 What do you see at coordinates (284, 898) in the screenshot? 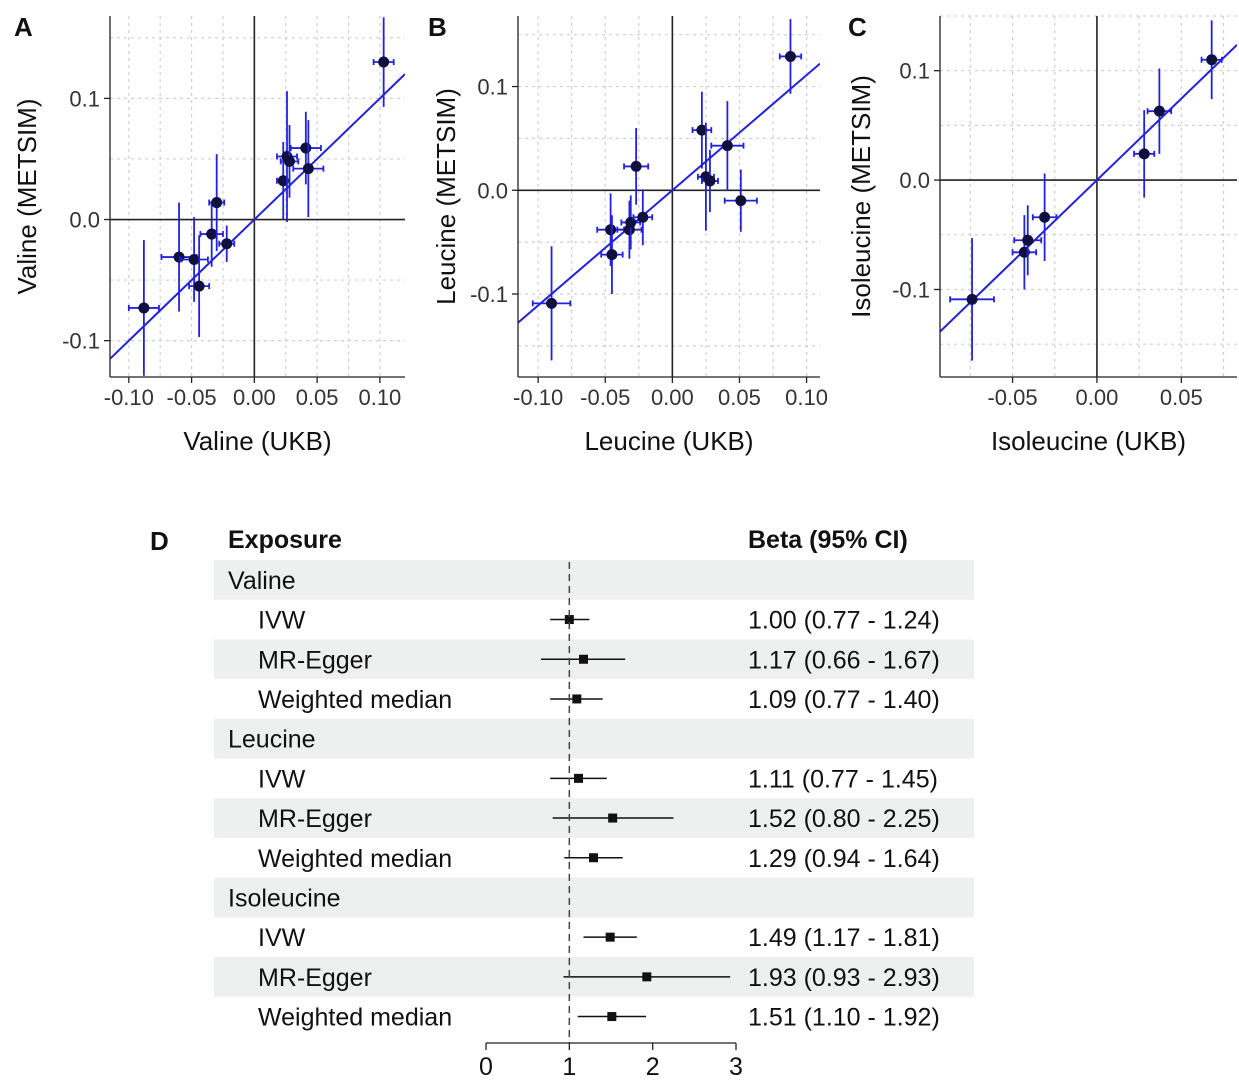
I see `group-label: Isoleucine` at bounding box center [284, 898].